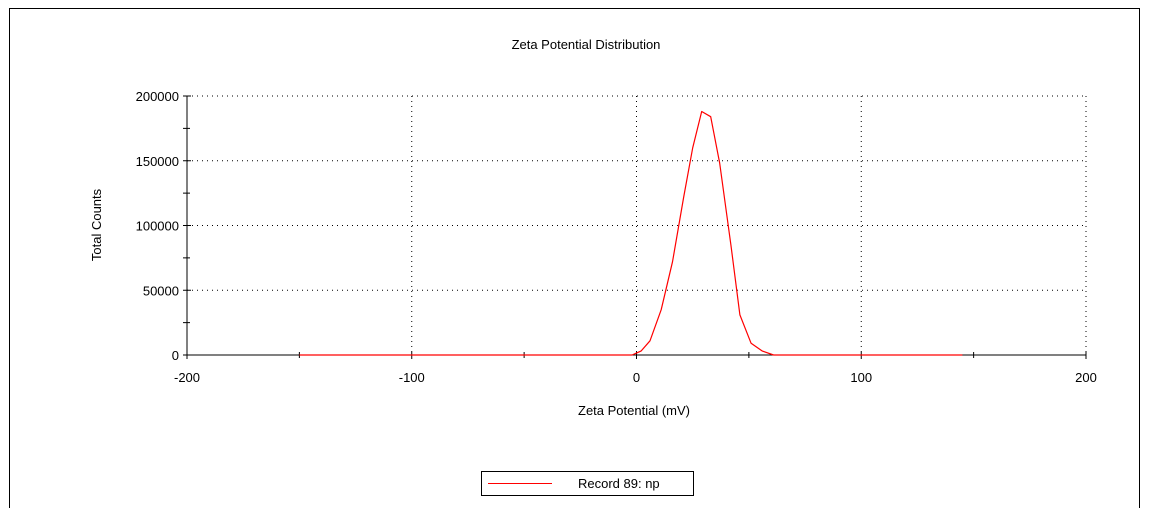 The height and width of the screenshot is (508, 1152). Describe the element at coordinates (586, 44) in the screenshot. I see `chart-title: Zeta Potential Distribution` at that location.